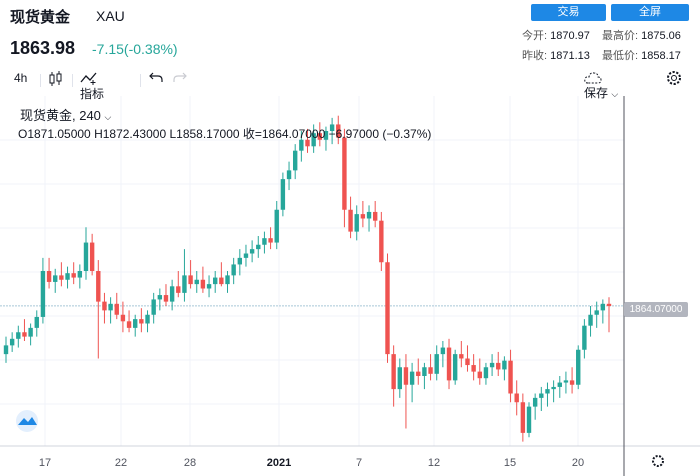 Image resolution: width=700 pixels, height=476 pixels. What do you see at coordinates (674, 78) in the screenshot?
I see `settings-gear-icon` at bounding box center [674, 78].